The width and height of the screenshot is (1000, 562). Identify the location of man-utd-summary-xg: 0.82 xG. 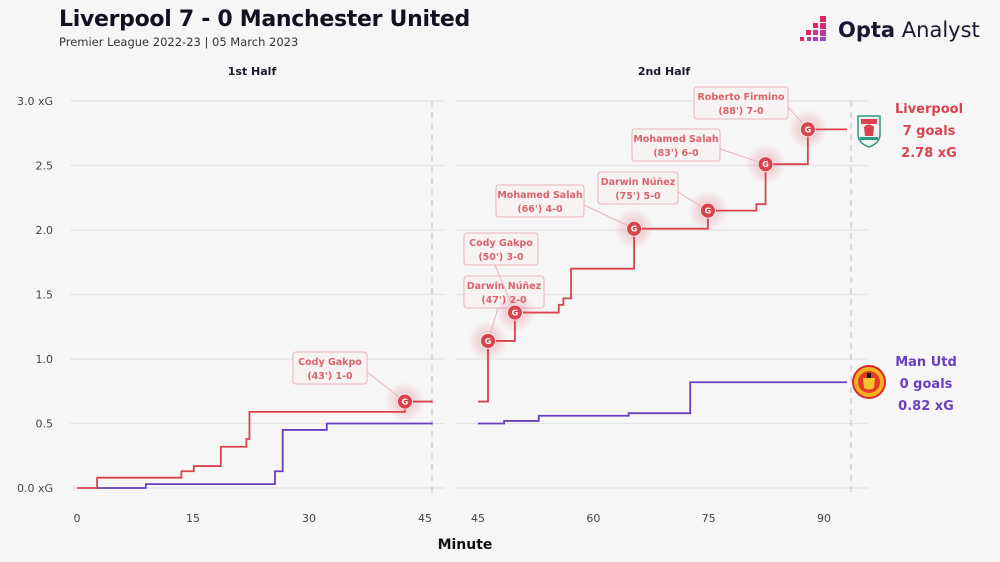
(926, 406).